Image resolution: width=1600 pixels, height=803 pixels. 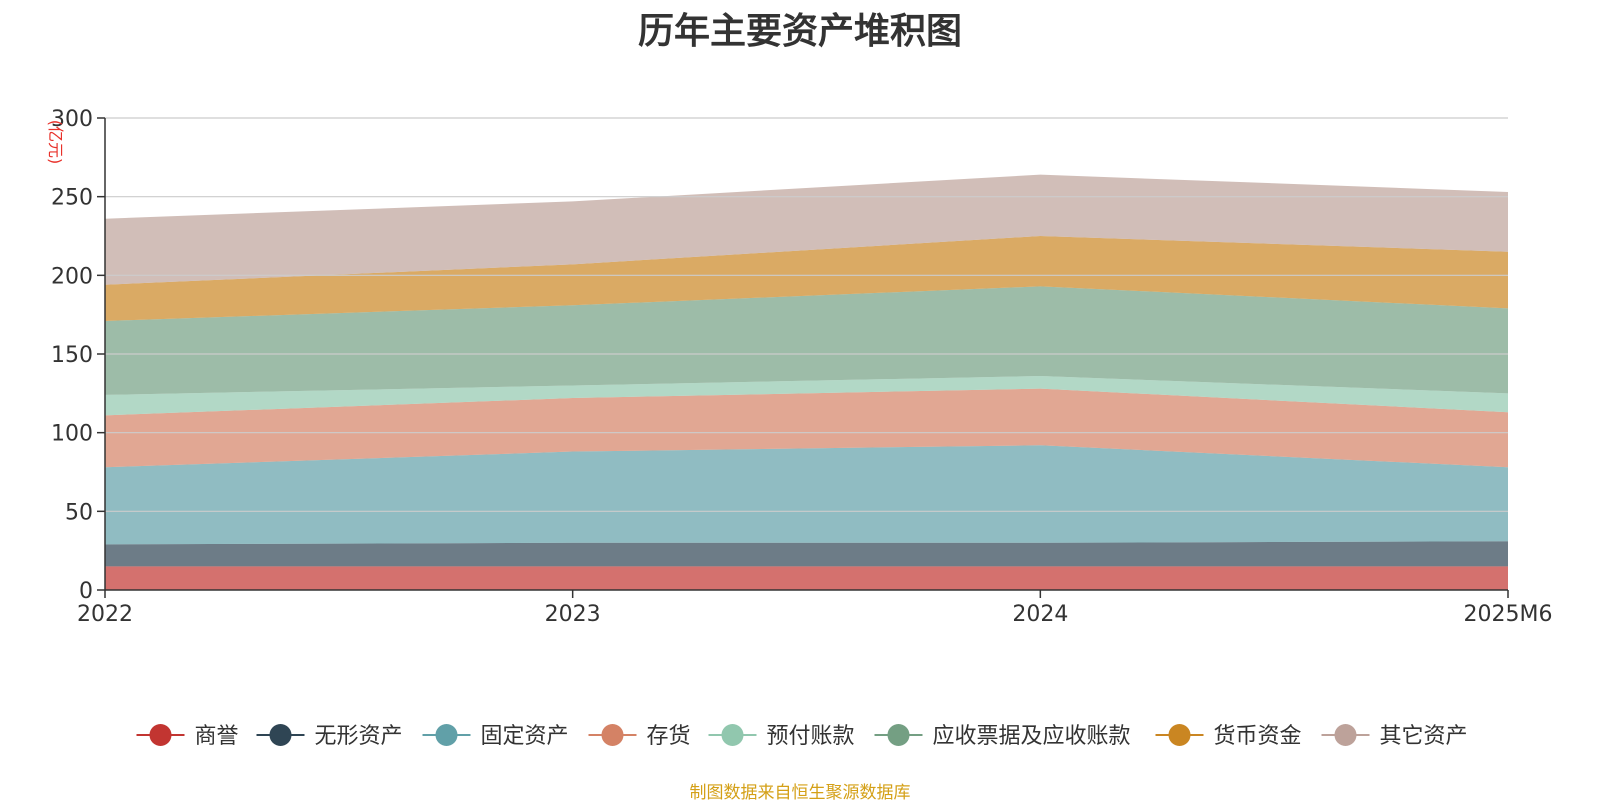 What do you see at coordinates (72, 198) in the screenshot?
I see `y-tick-label: 250` at bounding box center [72, 198].